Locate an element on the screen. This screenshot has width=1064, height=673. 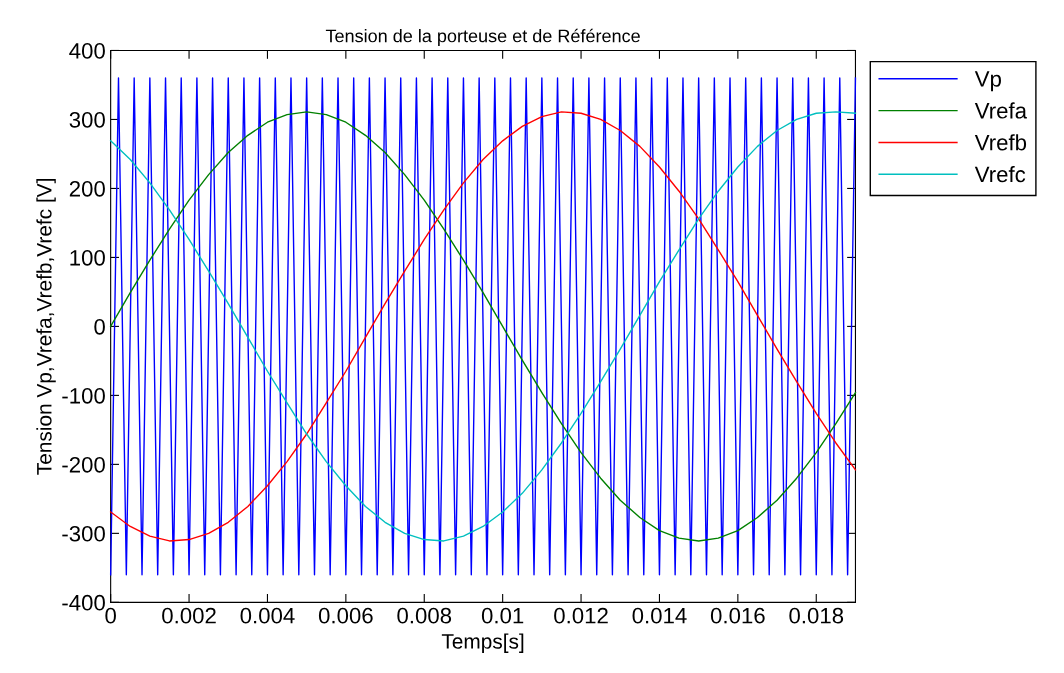
y-tick-label: 100 is located at coordinates (87, 257).